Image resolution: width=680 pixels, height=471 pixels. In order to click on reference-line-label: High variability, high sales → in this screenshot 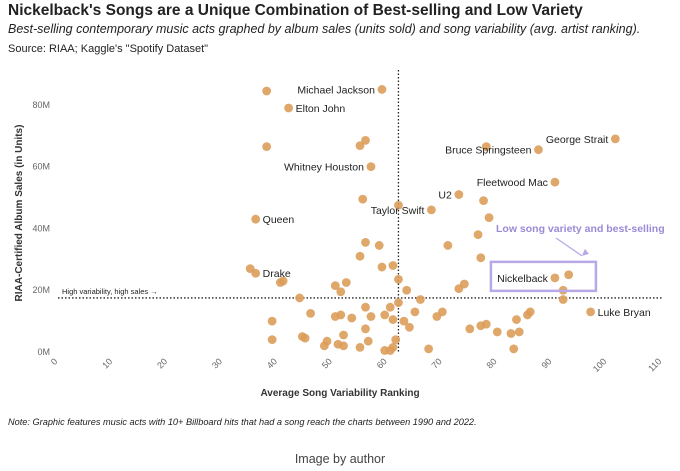, I will do `click(110, 291)`.